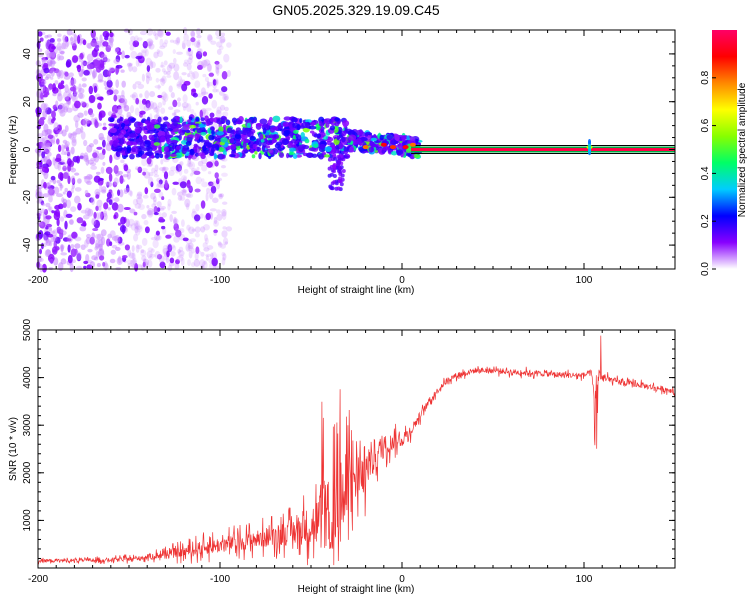 This screenshot has height=600, width=750. I want to click on snr-y-axis-label: SNR (10 * v/v), so click(13, 449).